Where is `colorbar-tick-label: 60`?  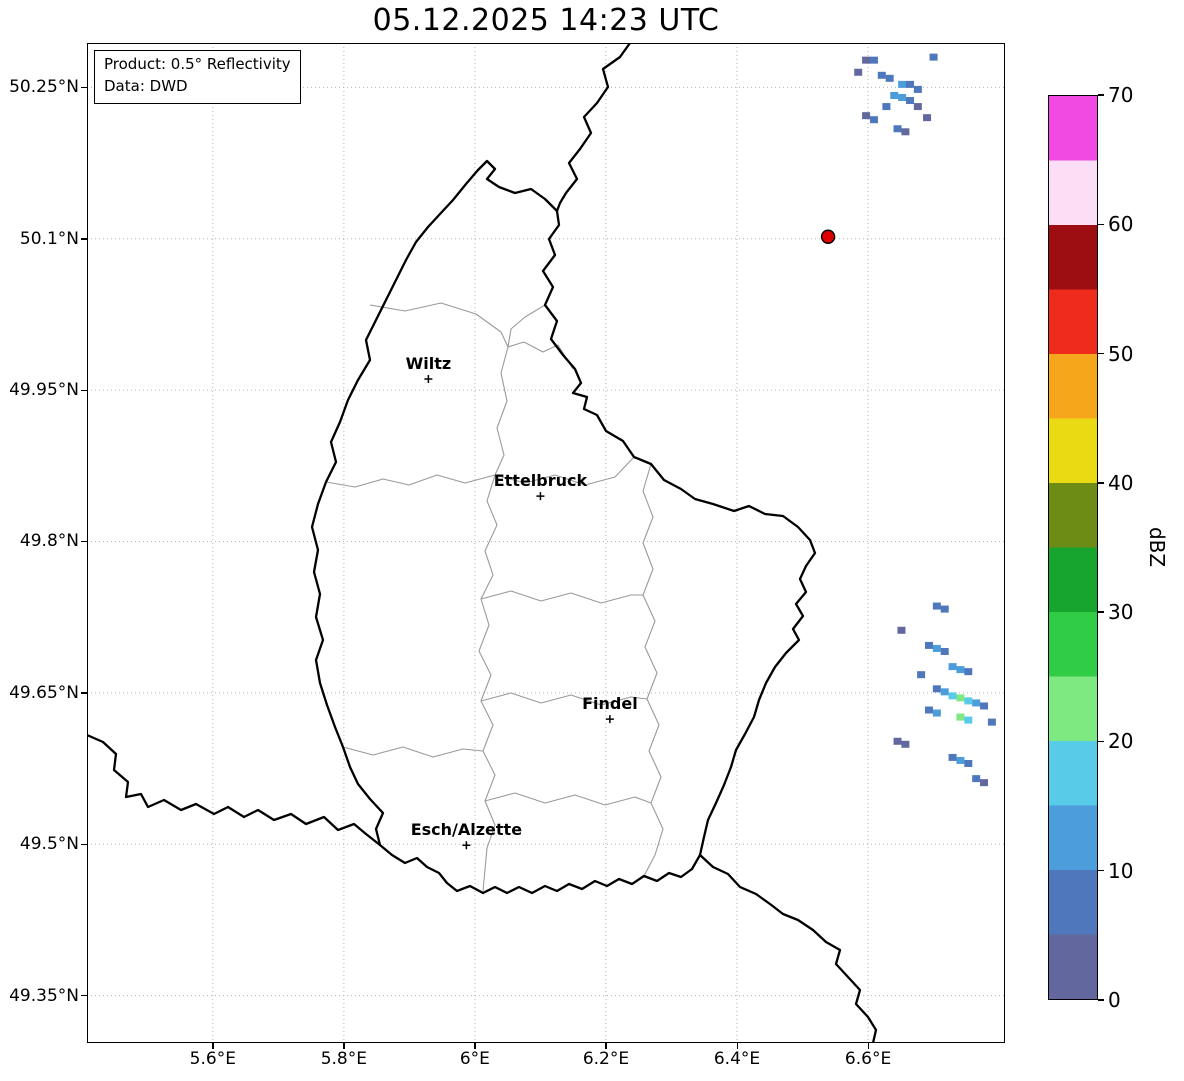 colorbar-tick-label: 60 is located at coordinates (1121, 224).